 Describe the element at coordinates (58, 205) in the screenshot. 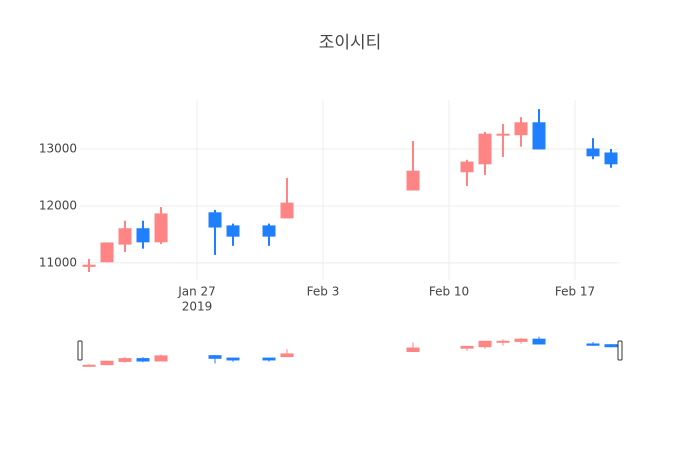

I see `y-tick-label: 12000` at that location.